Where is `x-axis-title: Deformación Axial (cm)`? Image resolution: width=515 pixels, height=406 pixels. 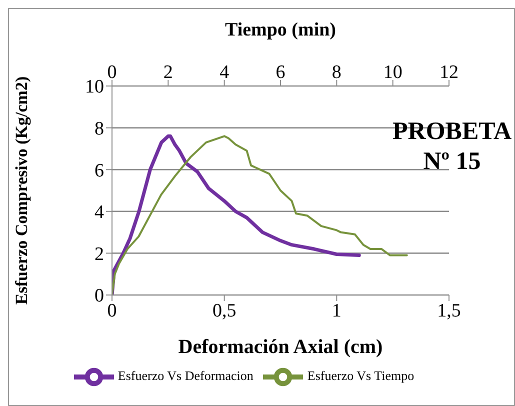
x-axis-title: Deformación Axial (cm) is located at coordinates (280, 347).